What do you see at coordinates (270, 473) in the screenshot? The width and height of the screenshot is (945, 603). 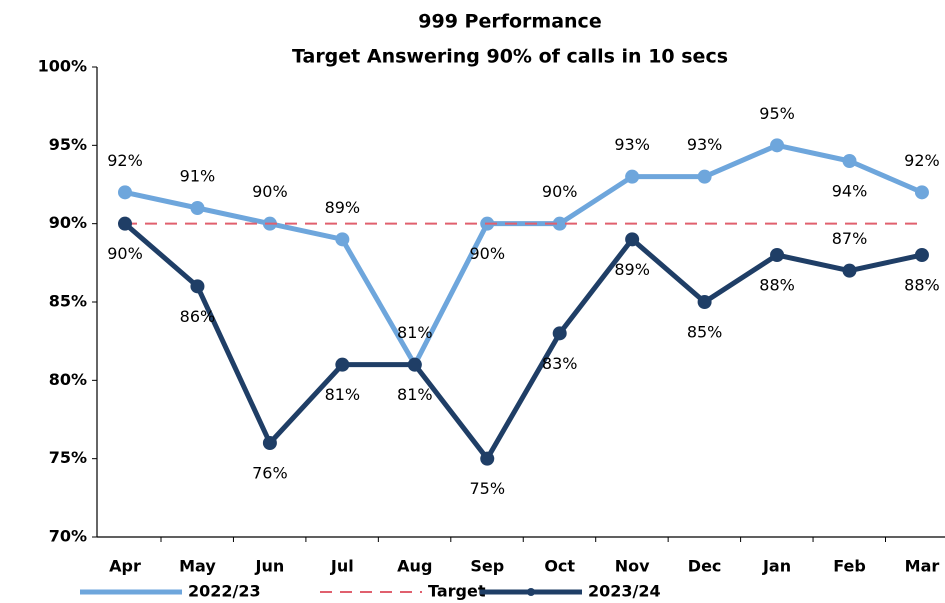 I see `data-label: 76%` at bounding box center [270, 473].